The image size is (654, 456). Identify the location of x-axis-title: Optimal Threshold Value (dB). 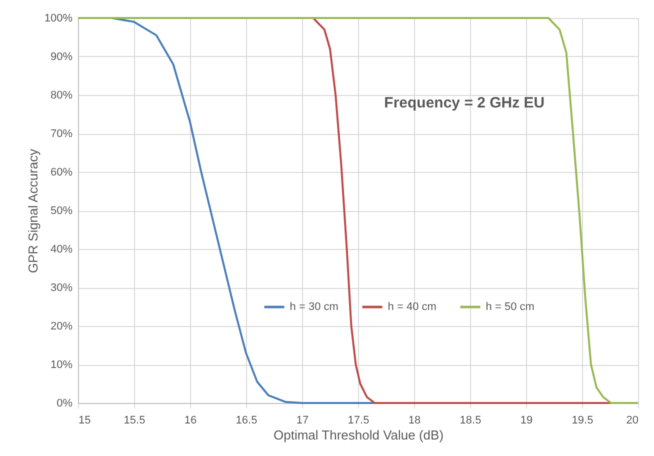
(358, 435).